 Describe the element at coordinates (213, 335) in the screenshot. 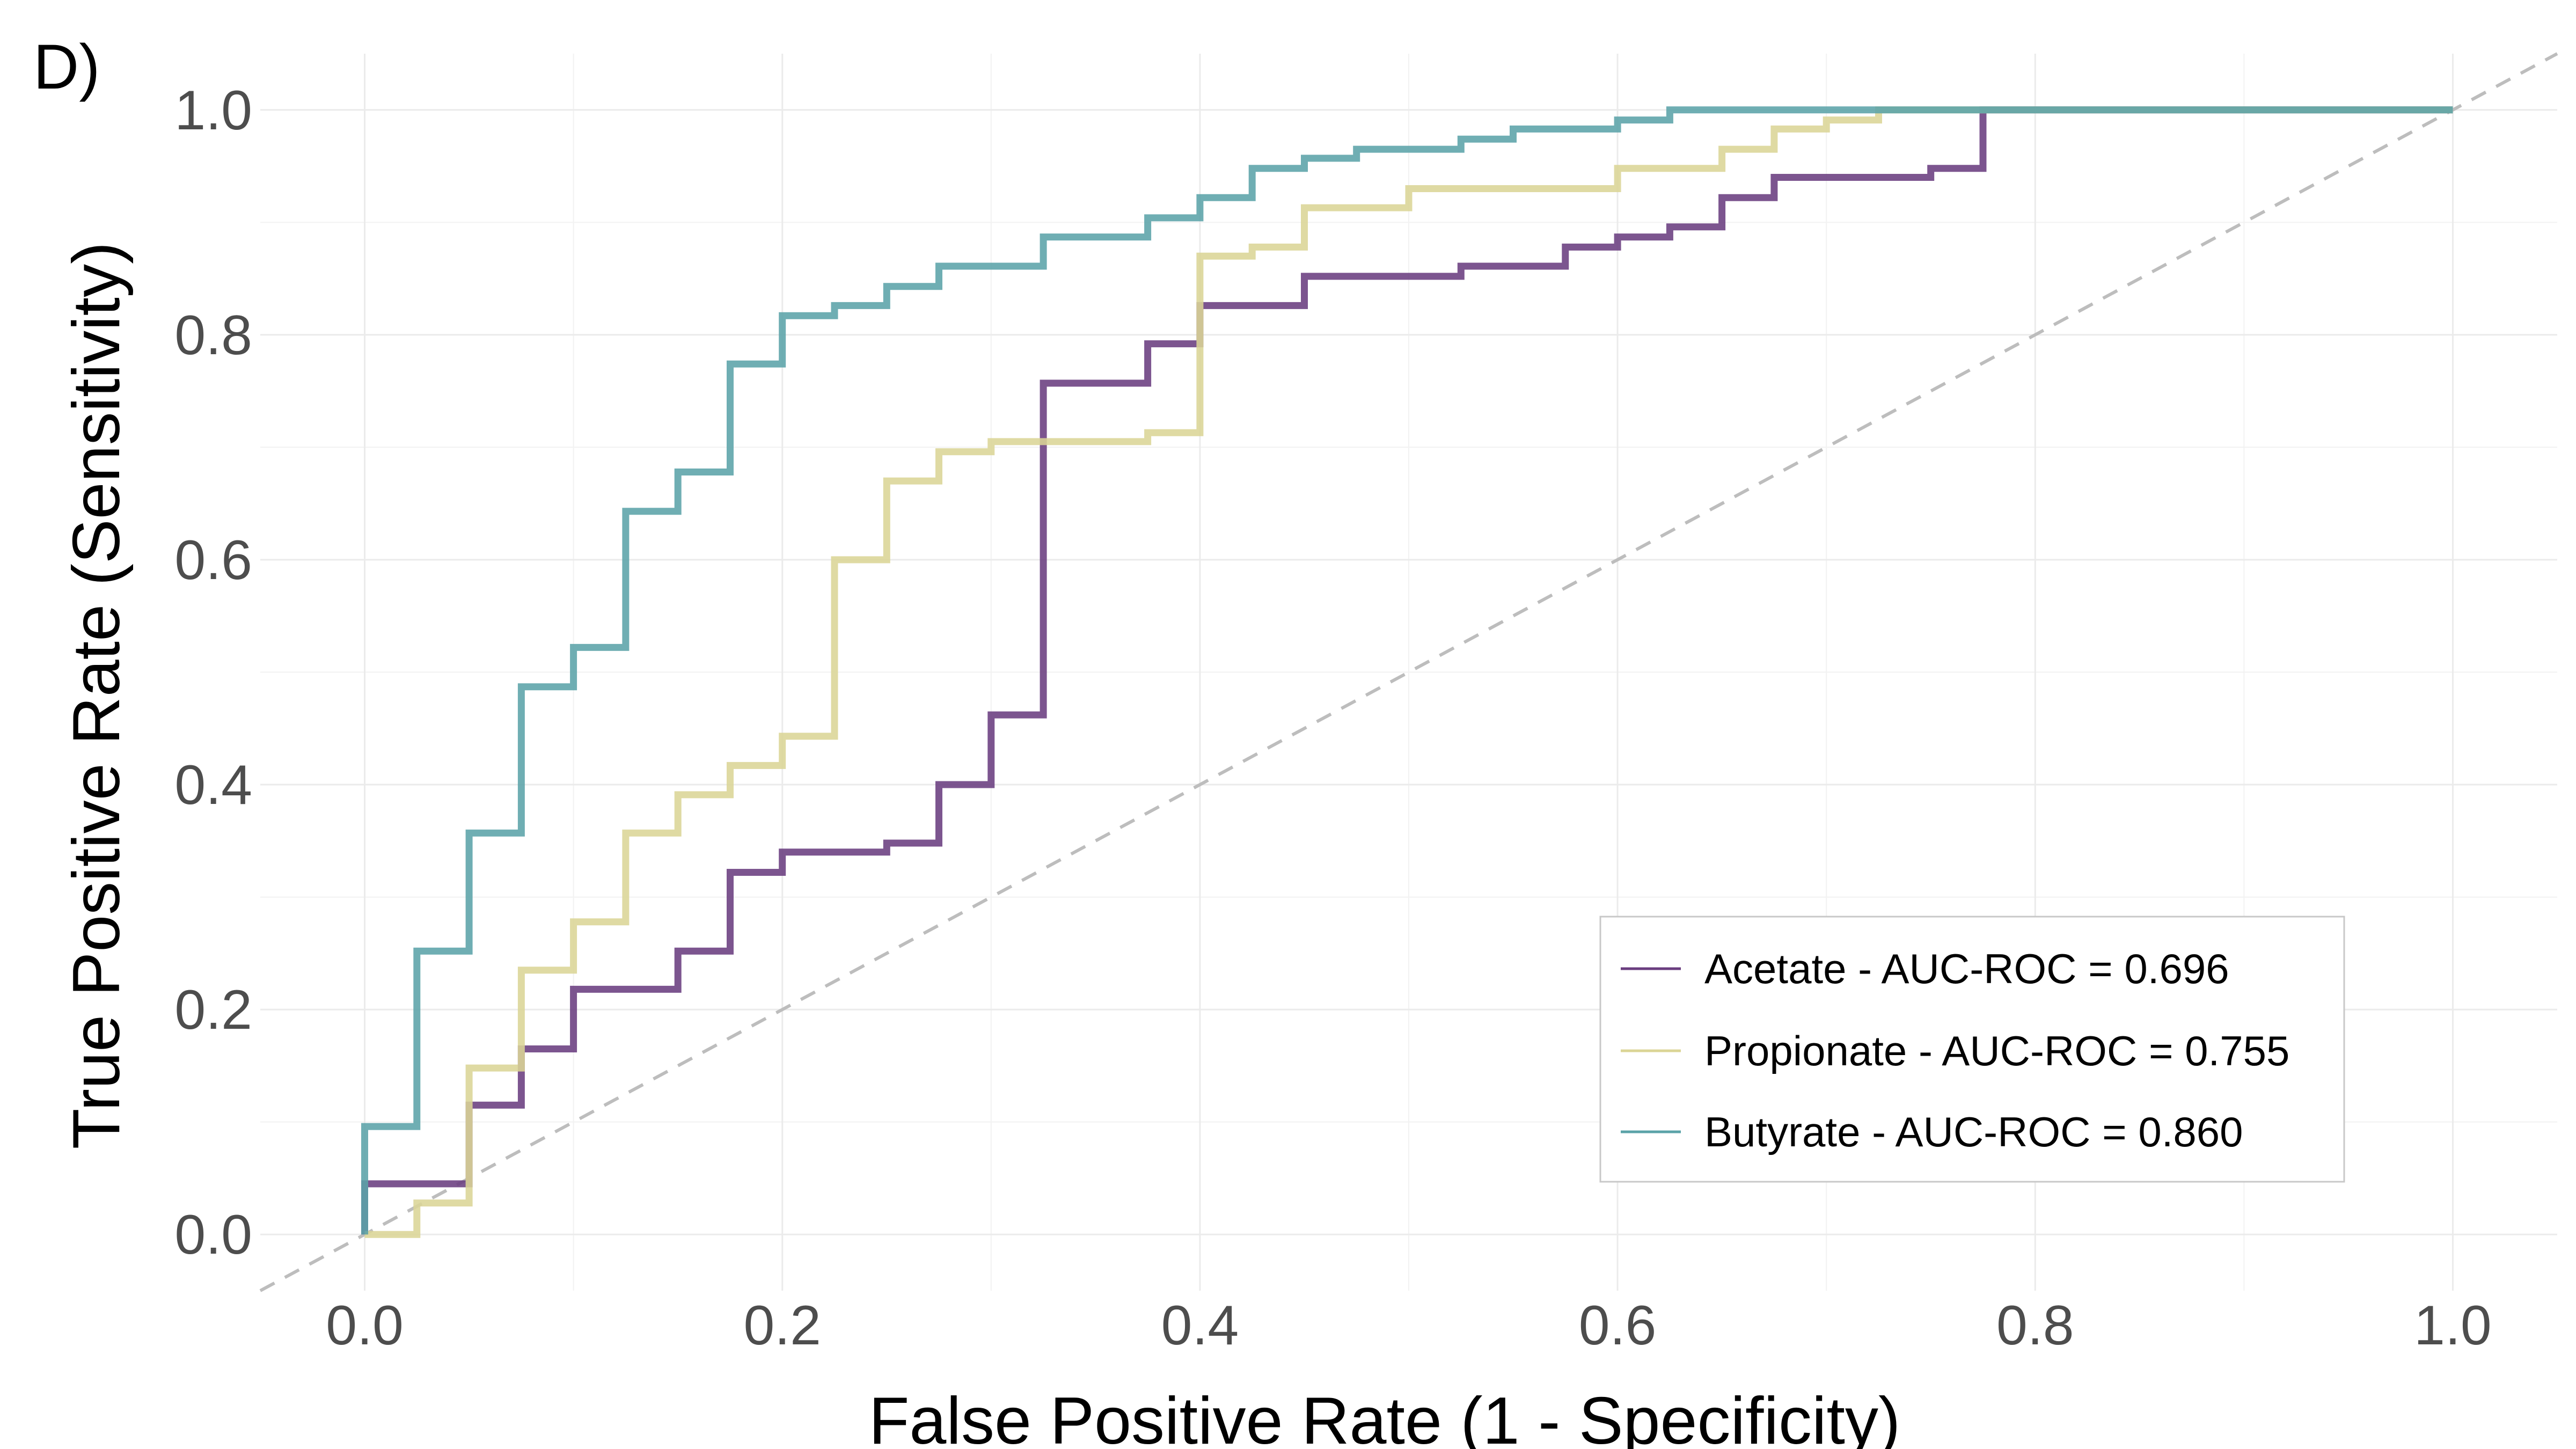

I see `y-tick-label: 0.8` at that location.